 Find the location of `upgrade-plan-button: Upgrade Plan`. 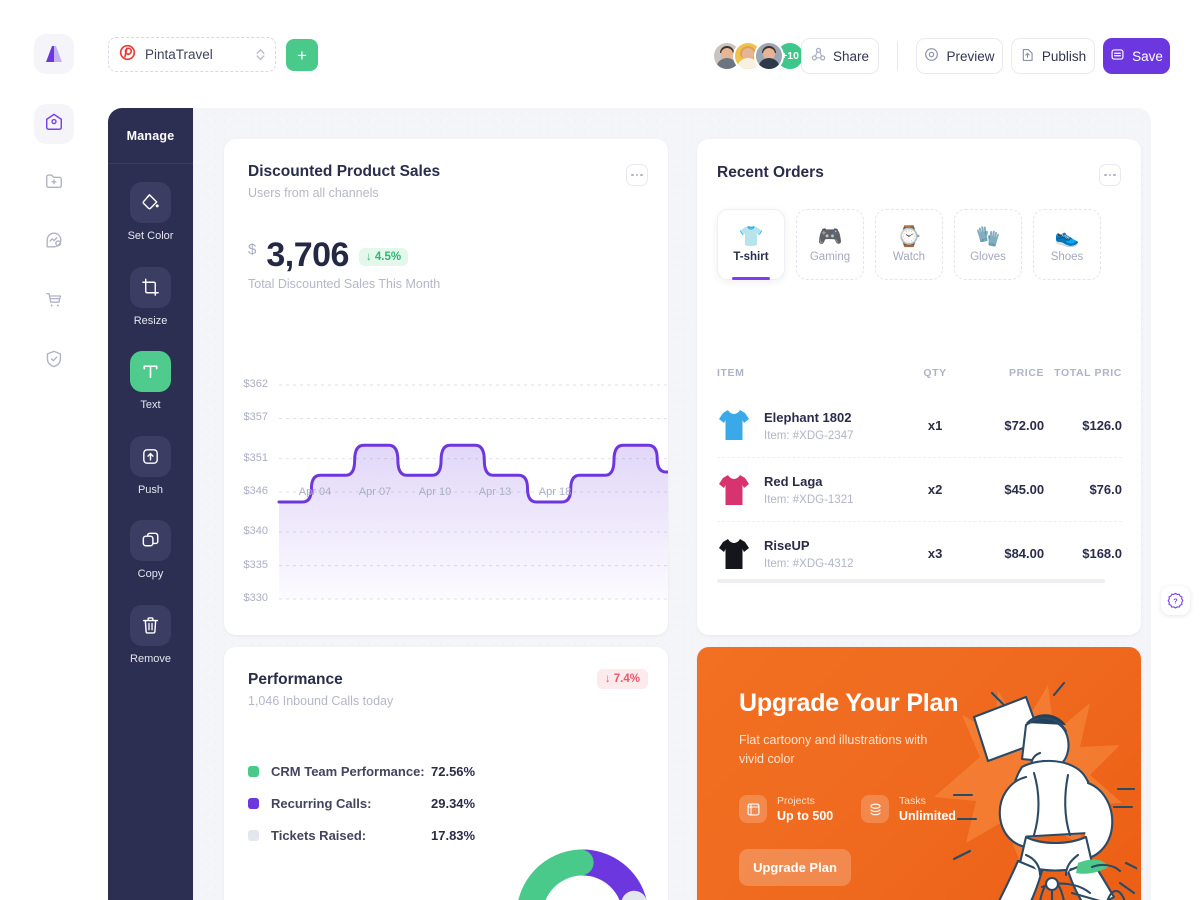

upgrade-plan-button: Upgrade Plan is located at coordinates (795, 867).